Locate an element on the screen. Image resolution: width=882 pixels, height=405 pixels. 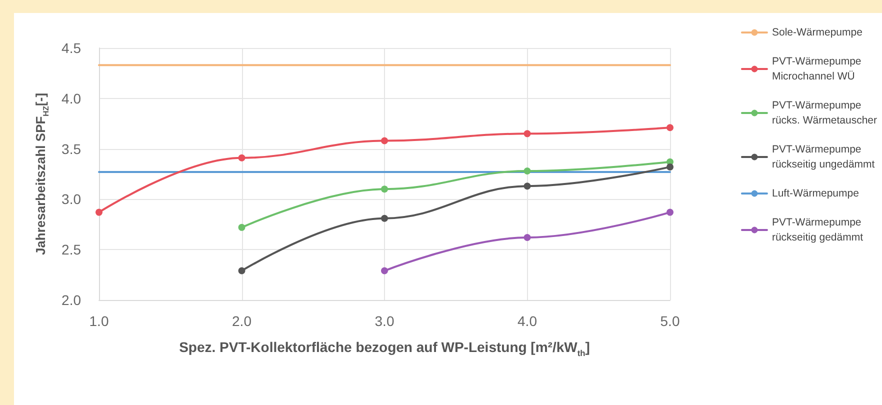
x-tick-label: 2.0 is located at coordinates (242, 321).